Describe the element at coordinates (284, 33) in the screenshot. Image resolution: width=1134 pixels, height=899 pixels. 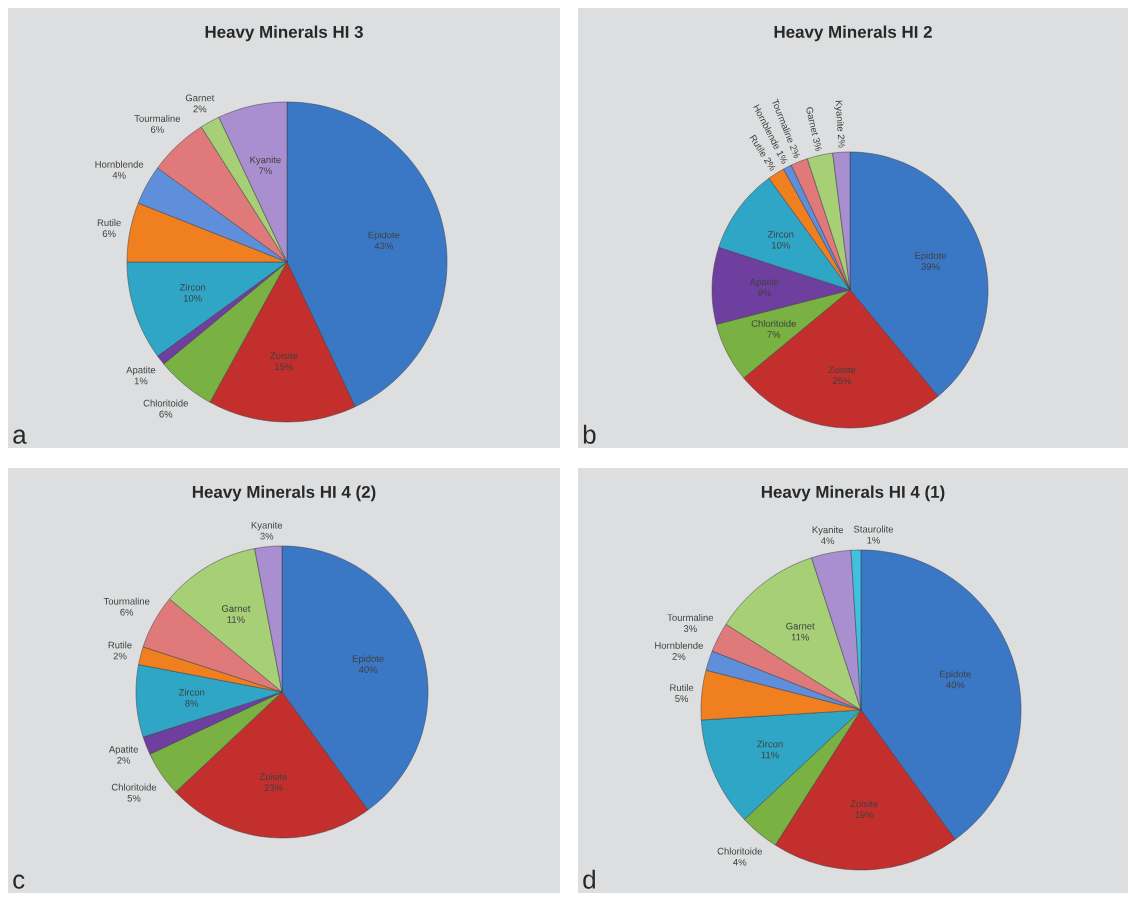
I see `chart-title: Heavy Minerals HI 3` at that location.